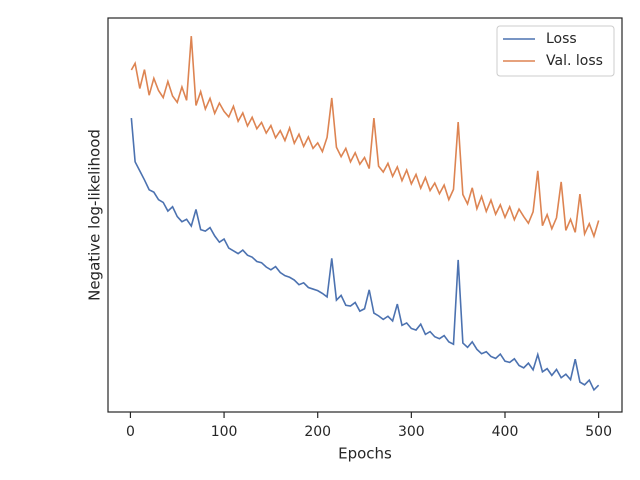  What do you see at coordinates (505, 432) in the screenshot?
I see `x-tick-label: 400` at bounding box center [505, 432].